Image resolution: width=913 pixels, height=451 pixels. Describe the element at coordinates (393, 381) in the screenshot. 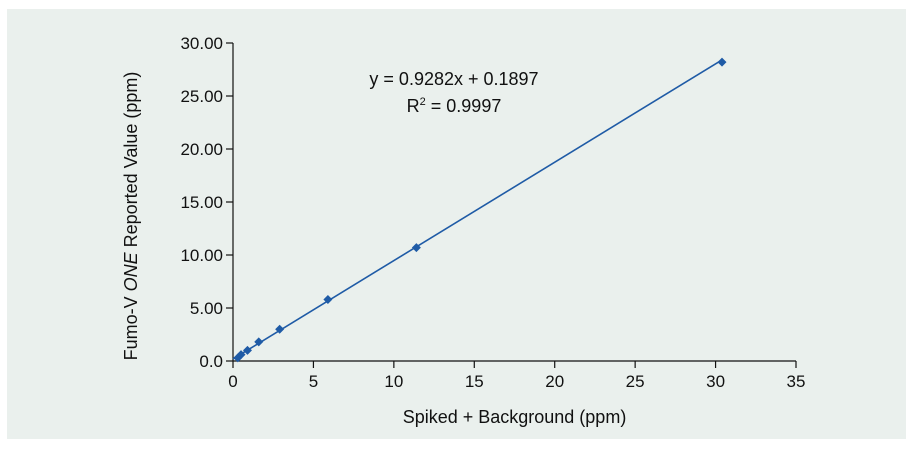

I see `x-tick-label: 10` at that location.